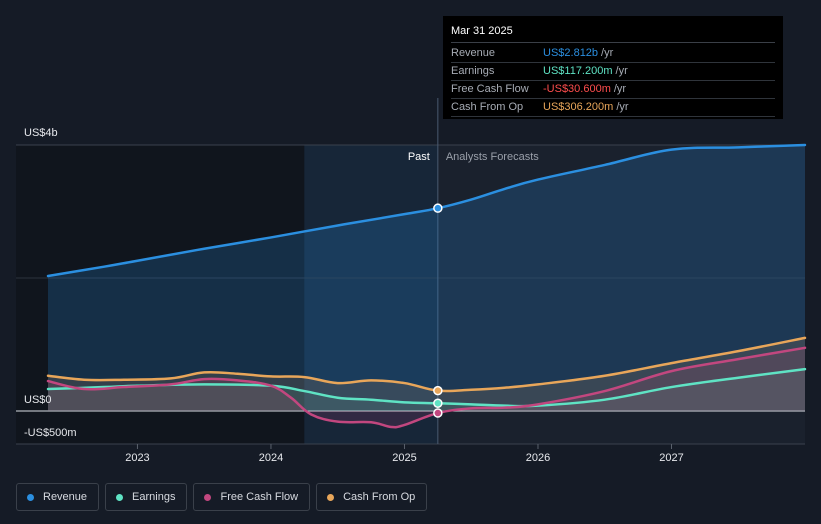 Image resolution: width=821 pixels, height=524 pixels. I want to click on tooltip-date: Mar 31 2025, so click(613, 33).